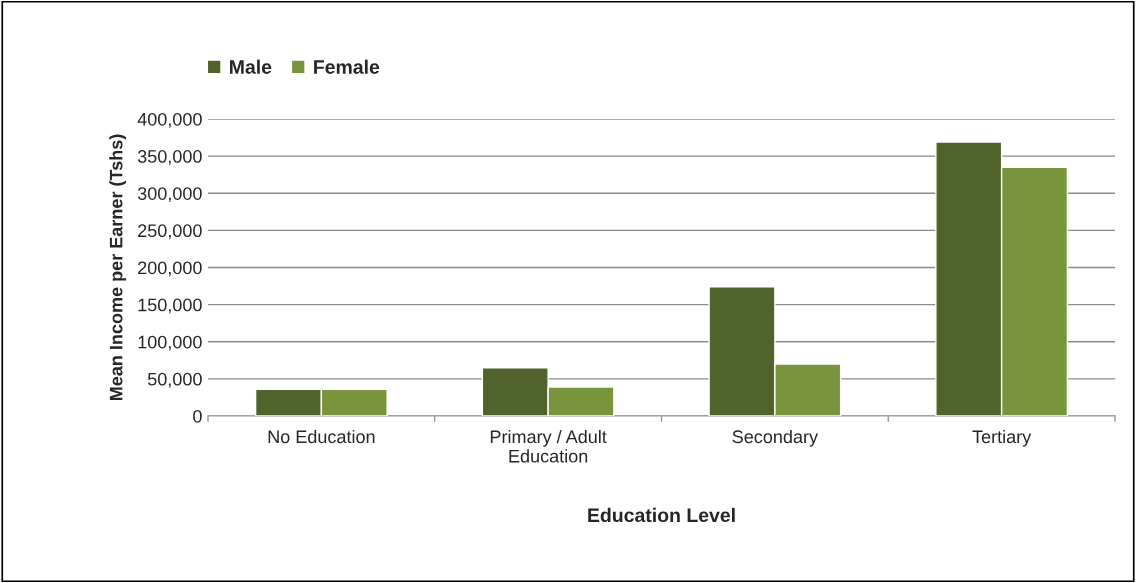  I want to click on y-tick-label: 400,000, so click(169, 120).